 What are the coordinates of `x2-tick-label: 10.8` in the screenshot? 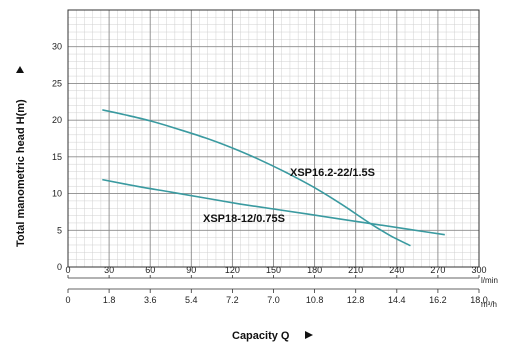 It's located at (315, 300).